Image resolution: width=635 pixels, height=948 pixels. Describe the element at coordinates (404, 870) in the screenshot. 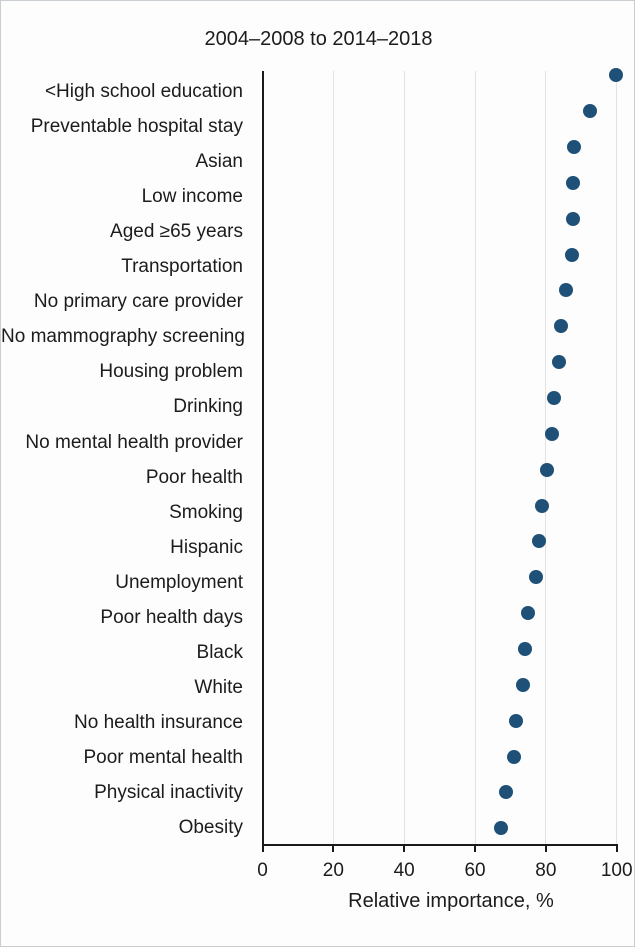

I see `x-tick-label: 40` at that location.